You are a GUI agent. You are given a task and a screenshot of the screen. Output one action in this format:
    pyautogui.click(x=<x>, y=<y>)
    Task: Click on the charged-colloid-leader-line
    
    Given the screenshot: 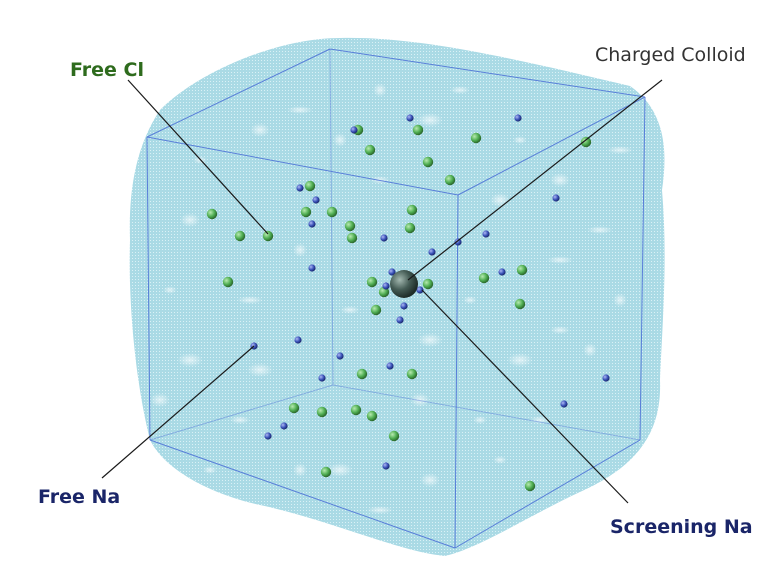 What is the action you would take?
    pyautogui.click(x=535, y=180)
    